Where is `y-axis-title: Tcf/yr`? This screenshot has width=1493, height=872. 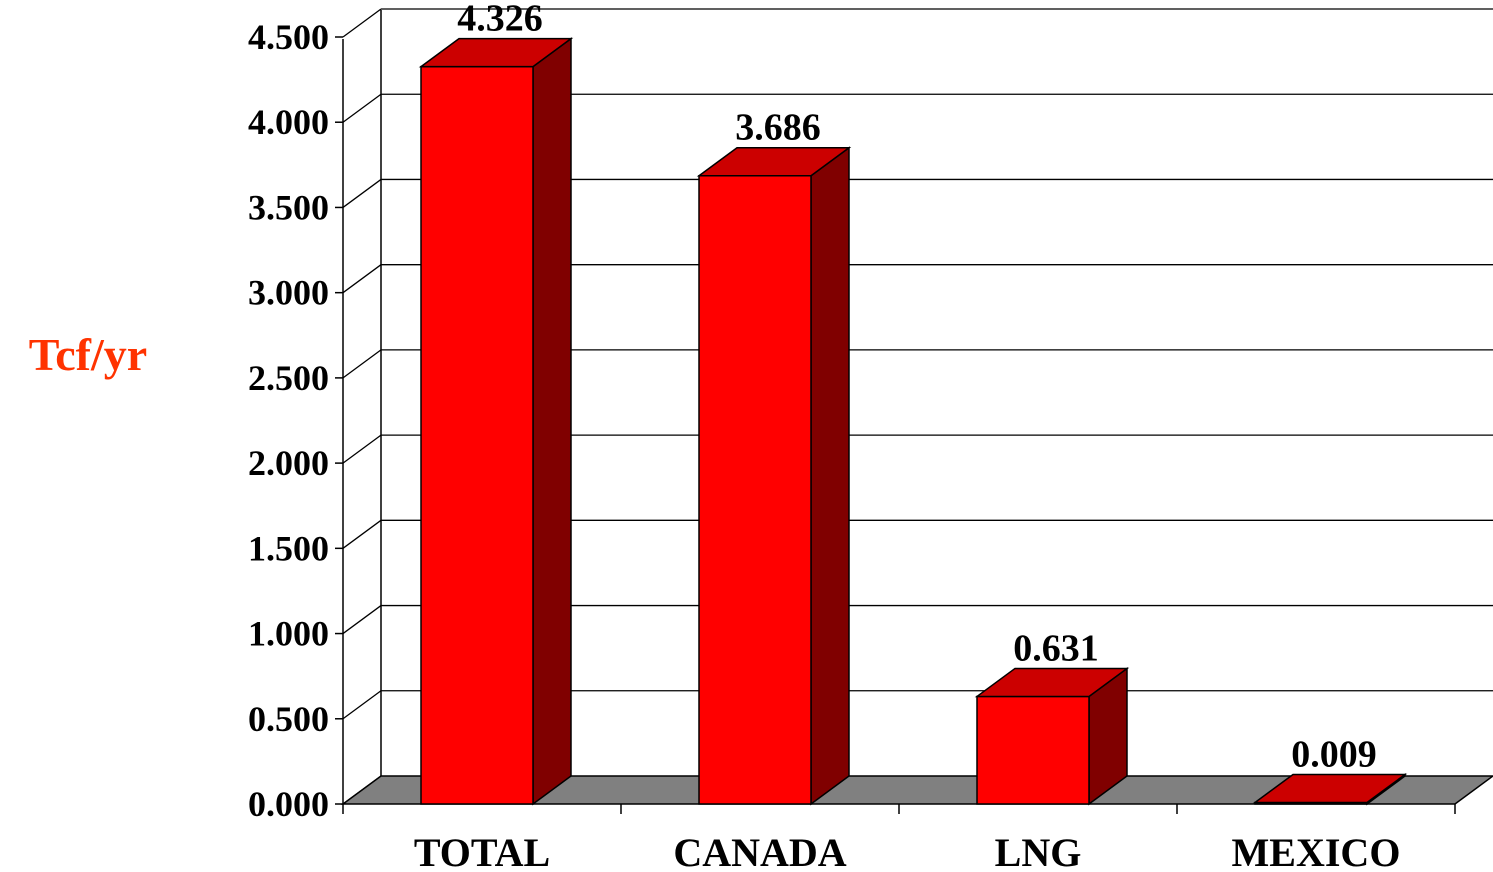
y-axis-title: Tcf/yr is located at coordinates (88, 354).